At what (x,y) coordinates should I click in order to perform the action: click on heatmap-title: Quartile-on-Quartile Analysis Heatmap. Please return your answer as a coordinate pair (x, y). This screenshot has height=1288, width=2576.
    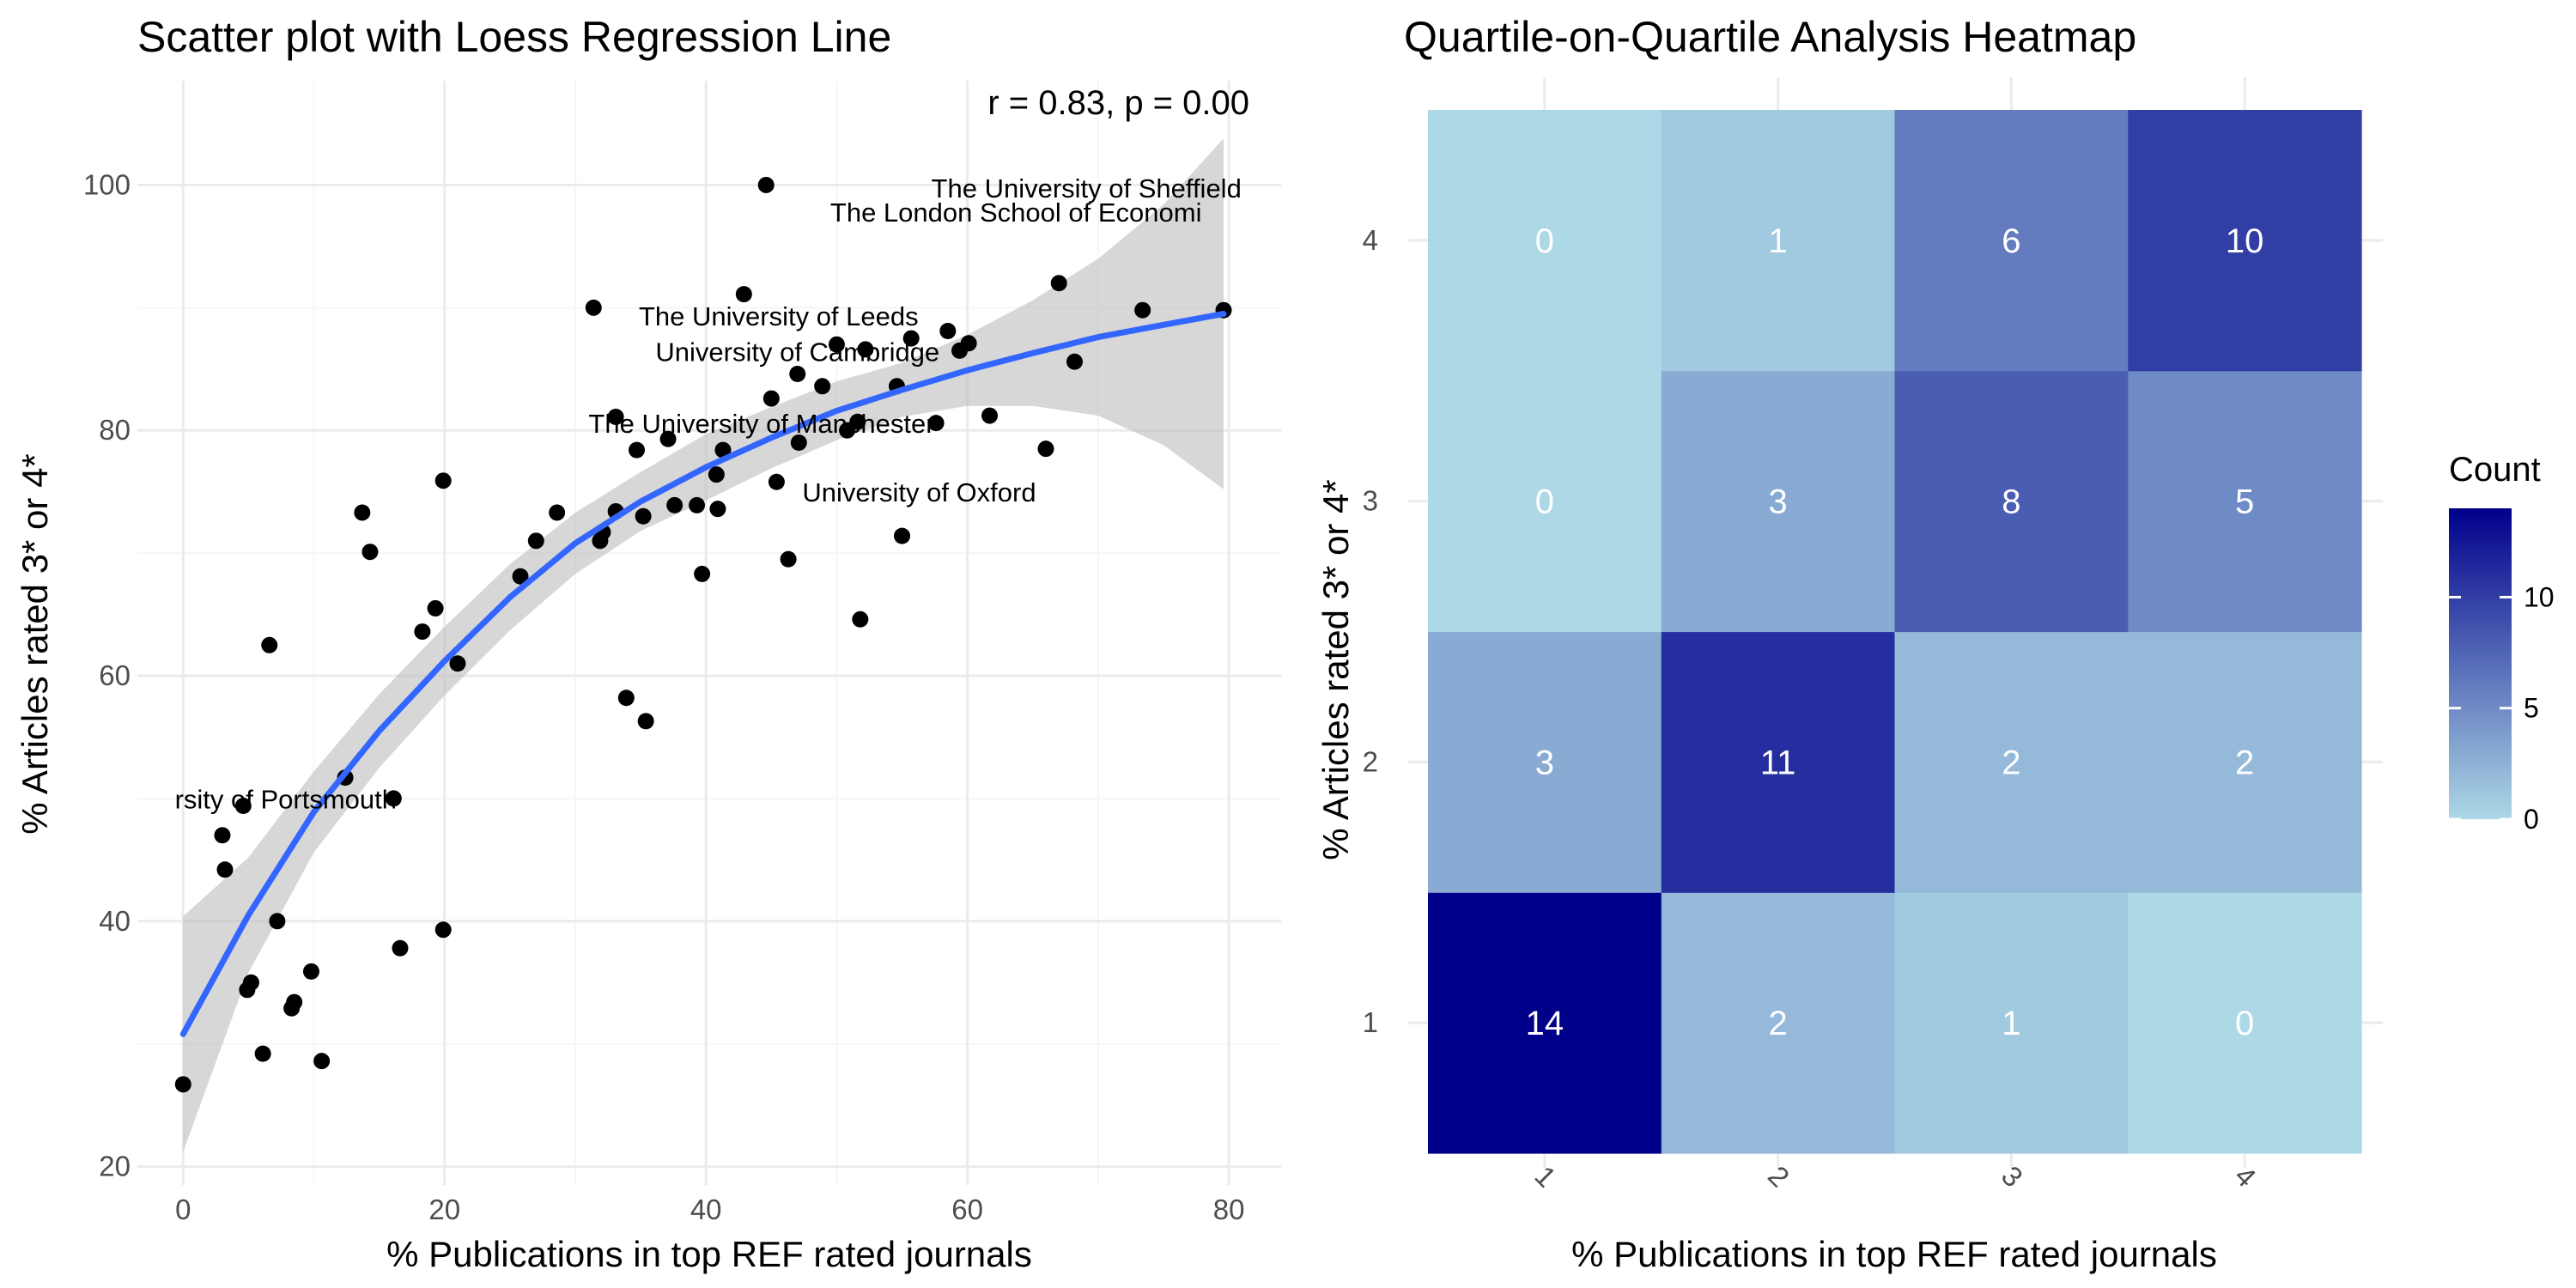
    Looking at the image, I should click on (1770, 37).